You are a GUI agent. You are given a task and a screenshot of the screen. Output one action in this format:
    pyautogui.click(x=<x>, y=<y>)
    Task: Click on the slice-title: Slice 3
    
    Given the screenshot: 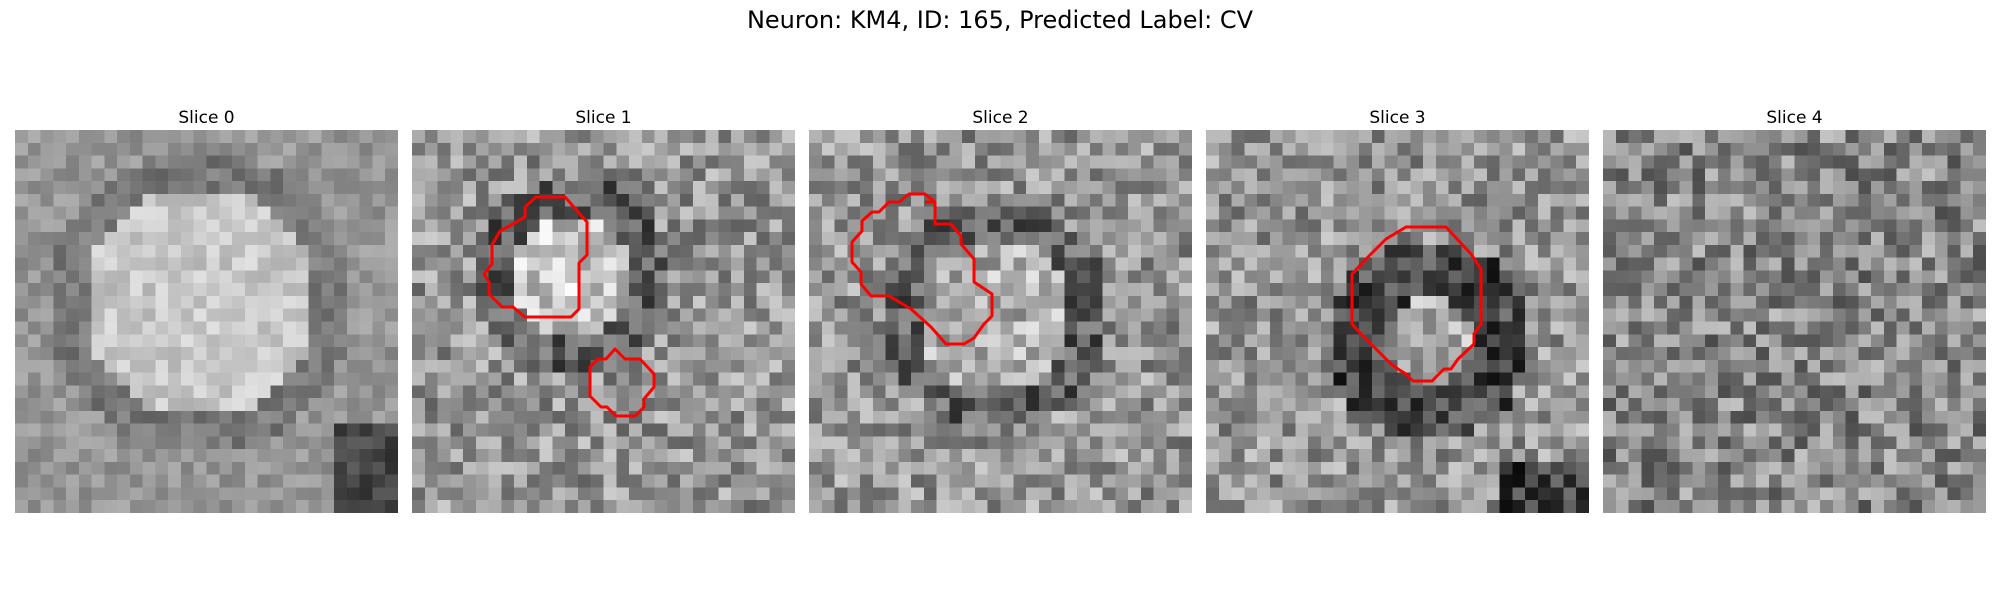 What is the action you would take?
    pyautogui.click(x=1397, y=118)
    